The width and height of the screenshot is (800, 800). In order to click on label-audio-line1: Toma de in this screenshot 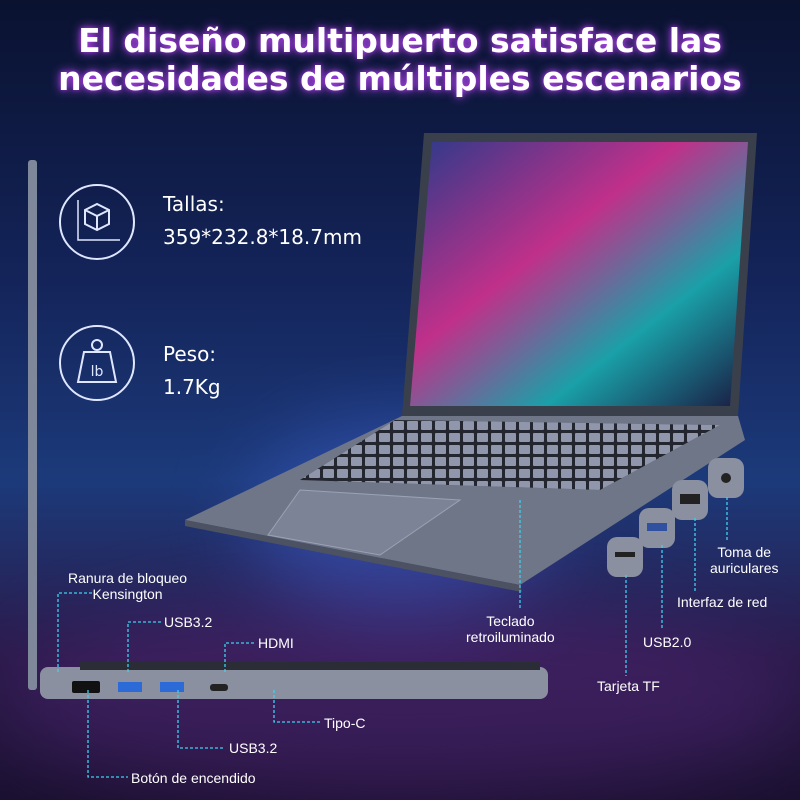, I will do `click(744, 552)`.